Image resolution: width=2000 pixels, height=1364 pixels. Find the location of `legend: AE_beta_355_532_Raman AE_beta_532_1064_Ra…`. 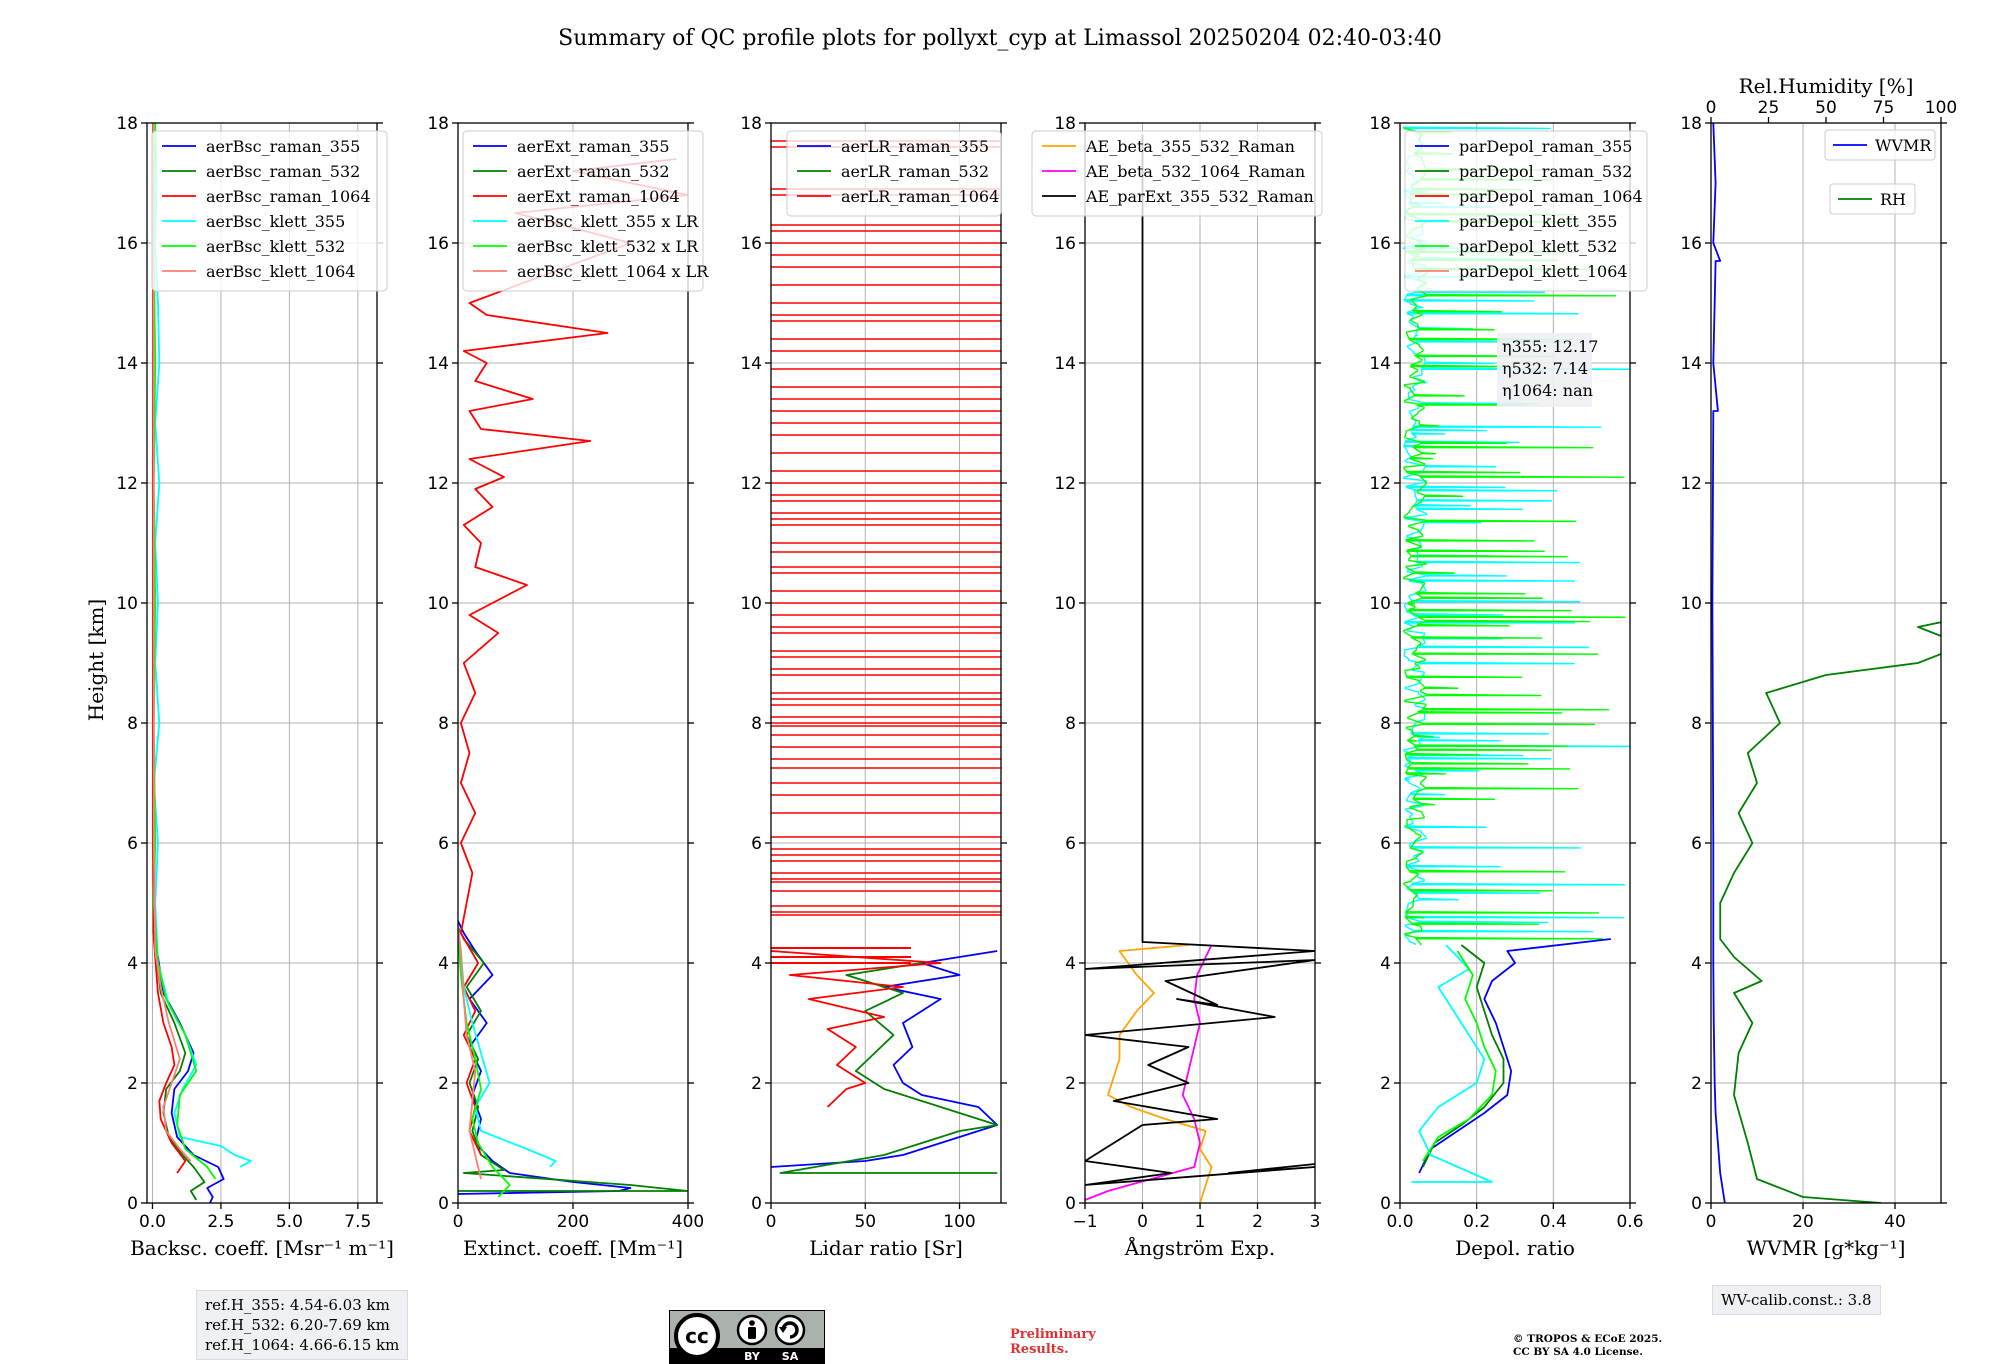

legend: AE_beta_355_532_Raman AE_beta_532_1064_Ra… is located at coordinates (1177, 173).